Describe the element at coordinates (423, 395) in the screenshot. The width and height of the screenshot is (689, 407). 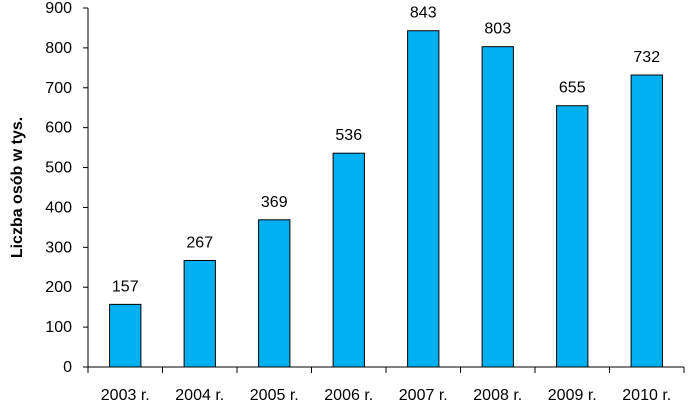
I see `x-tick-label: 2007 r.` at that location.